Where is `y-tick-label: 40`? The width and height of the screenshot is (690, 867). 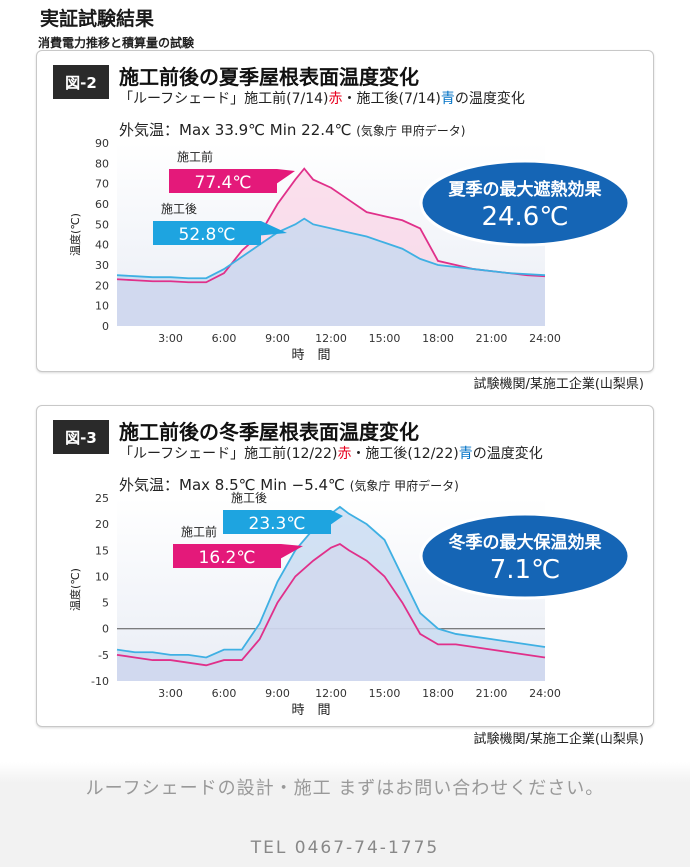
y-tick-label: 40 is located at coordinates (102, 245).